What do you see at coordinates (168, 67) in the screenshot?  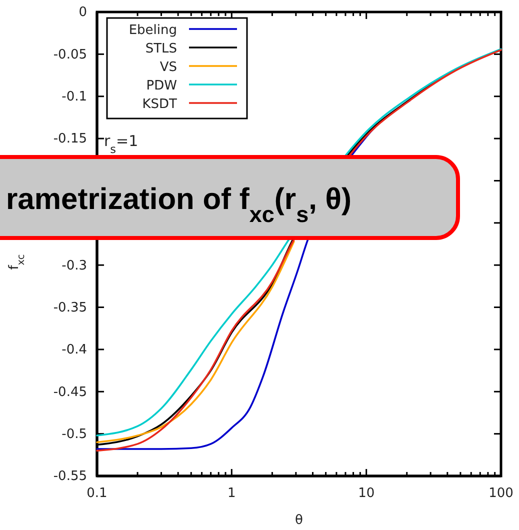 I see `legend-label: VS` at bounding box center [168, 67].